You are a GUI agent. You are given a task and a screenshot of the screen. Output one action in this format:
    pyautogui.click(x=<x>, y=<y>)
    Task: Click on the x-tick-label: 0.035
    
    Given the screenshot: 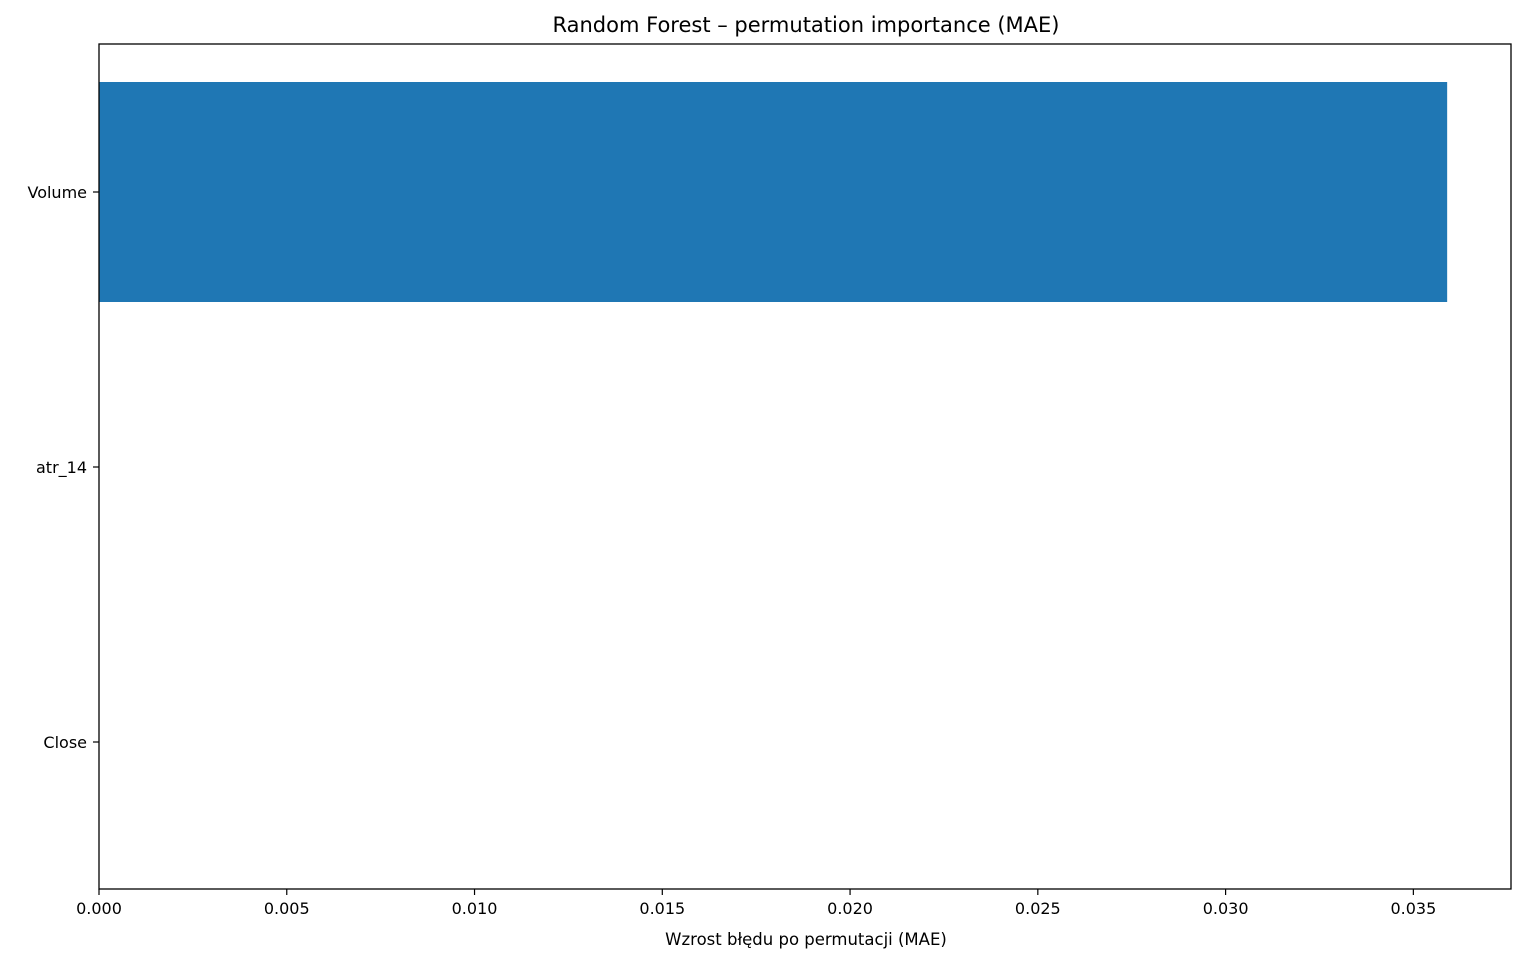 What is the action you would take?
    pyautogui.click(x=1413, y=908)
    